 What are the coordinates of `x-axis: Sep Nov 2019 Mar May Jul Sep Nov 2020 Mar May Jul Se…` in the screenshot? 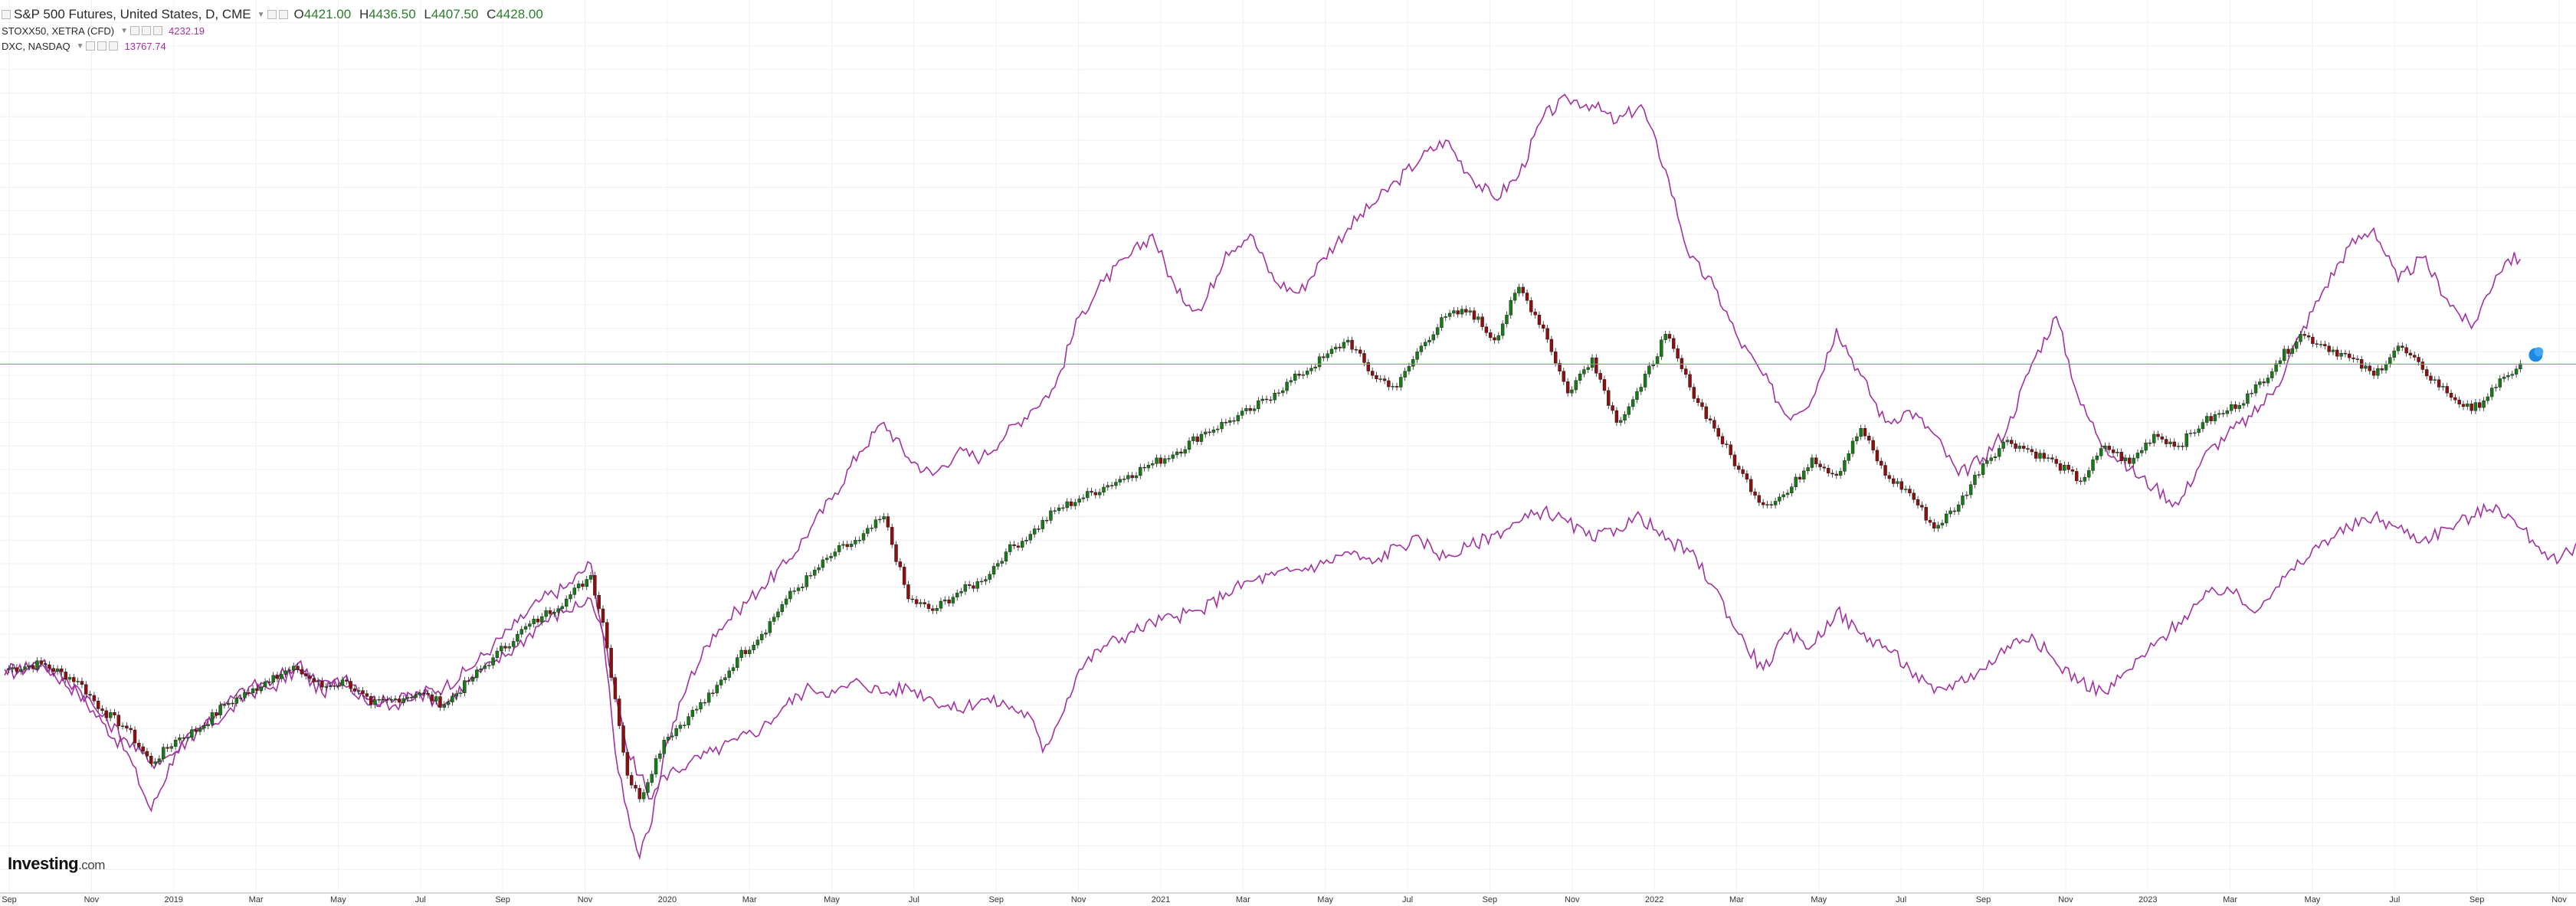 It's located at (1288, 898).